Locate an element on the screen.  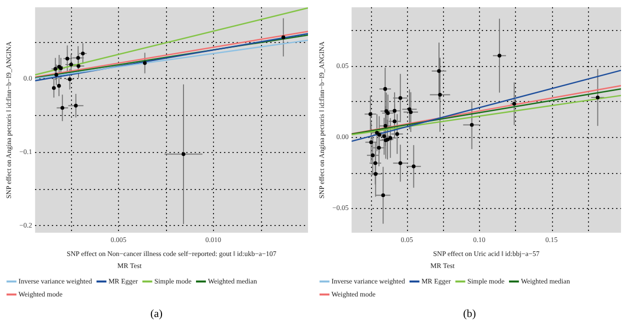
text: (a) is located at coordinates (156, 314).